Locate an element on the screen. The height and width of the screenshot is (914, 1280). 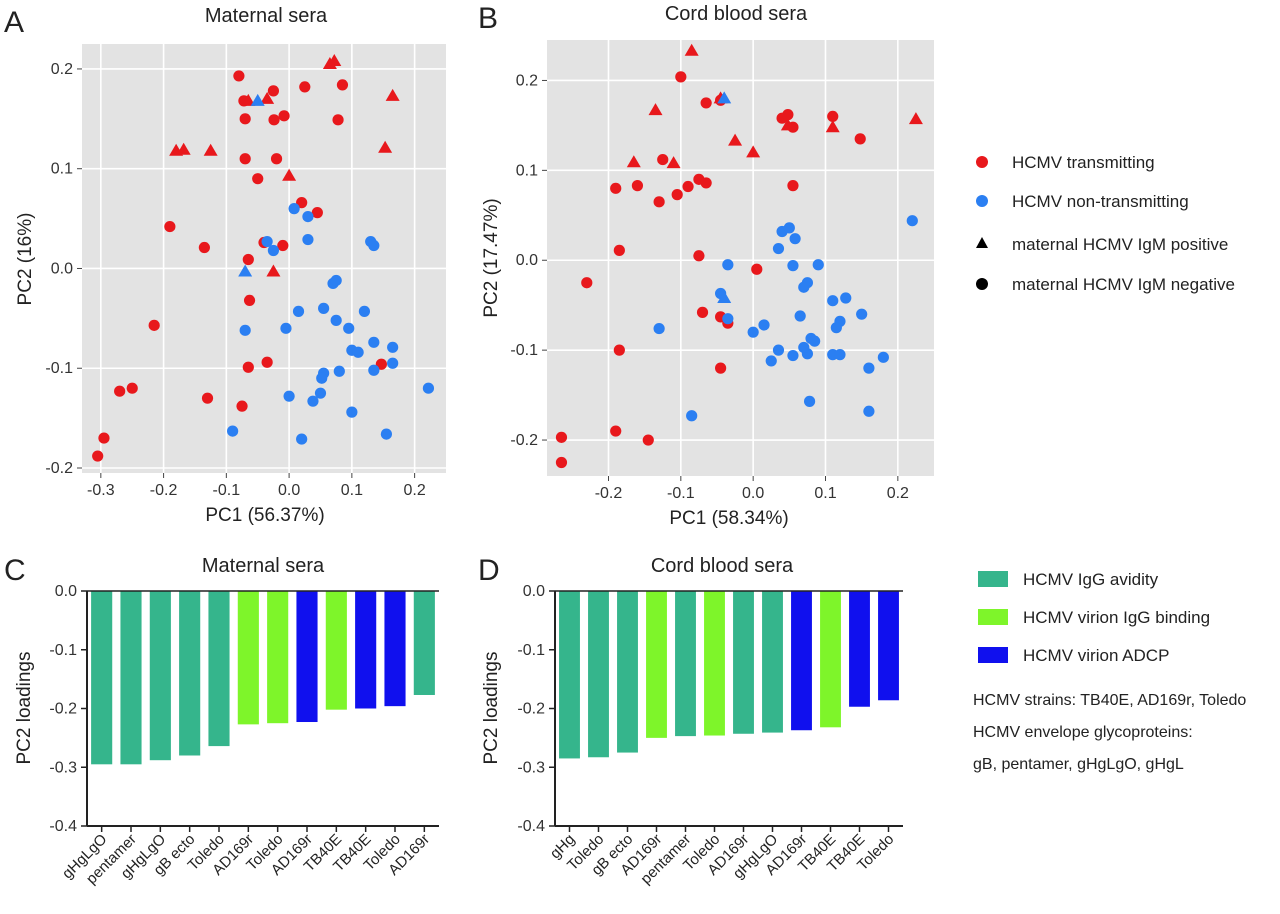
note-glycoproteins: HCMV envelope glycoproteins: is located at coordinates (1083, 732).